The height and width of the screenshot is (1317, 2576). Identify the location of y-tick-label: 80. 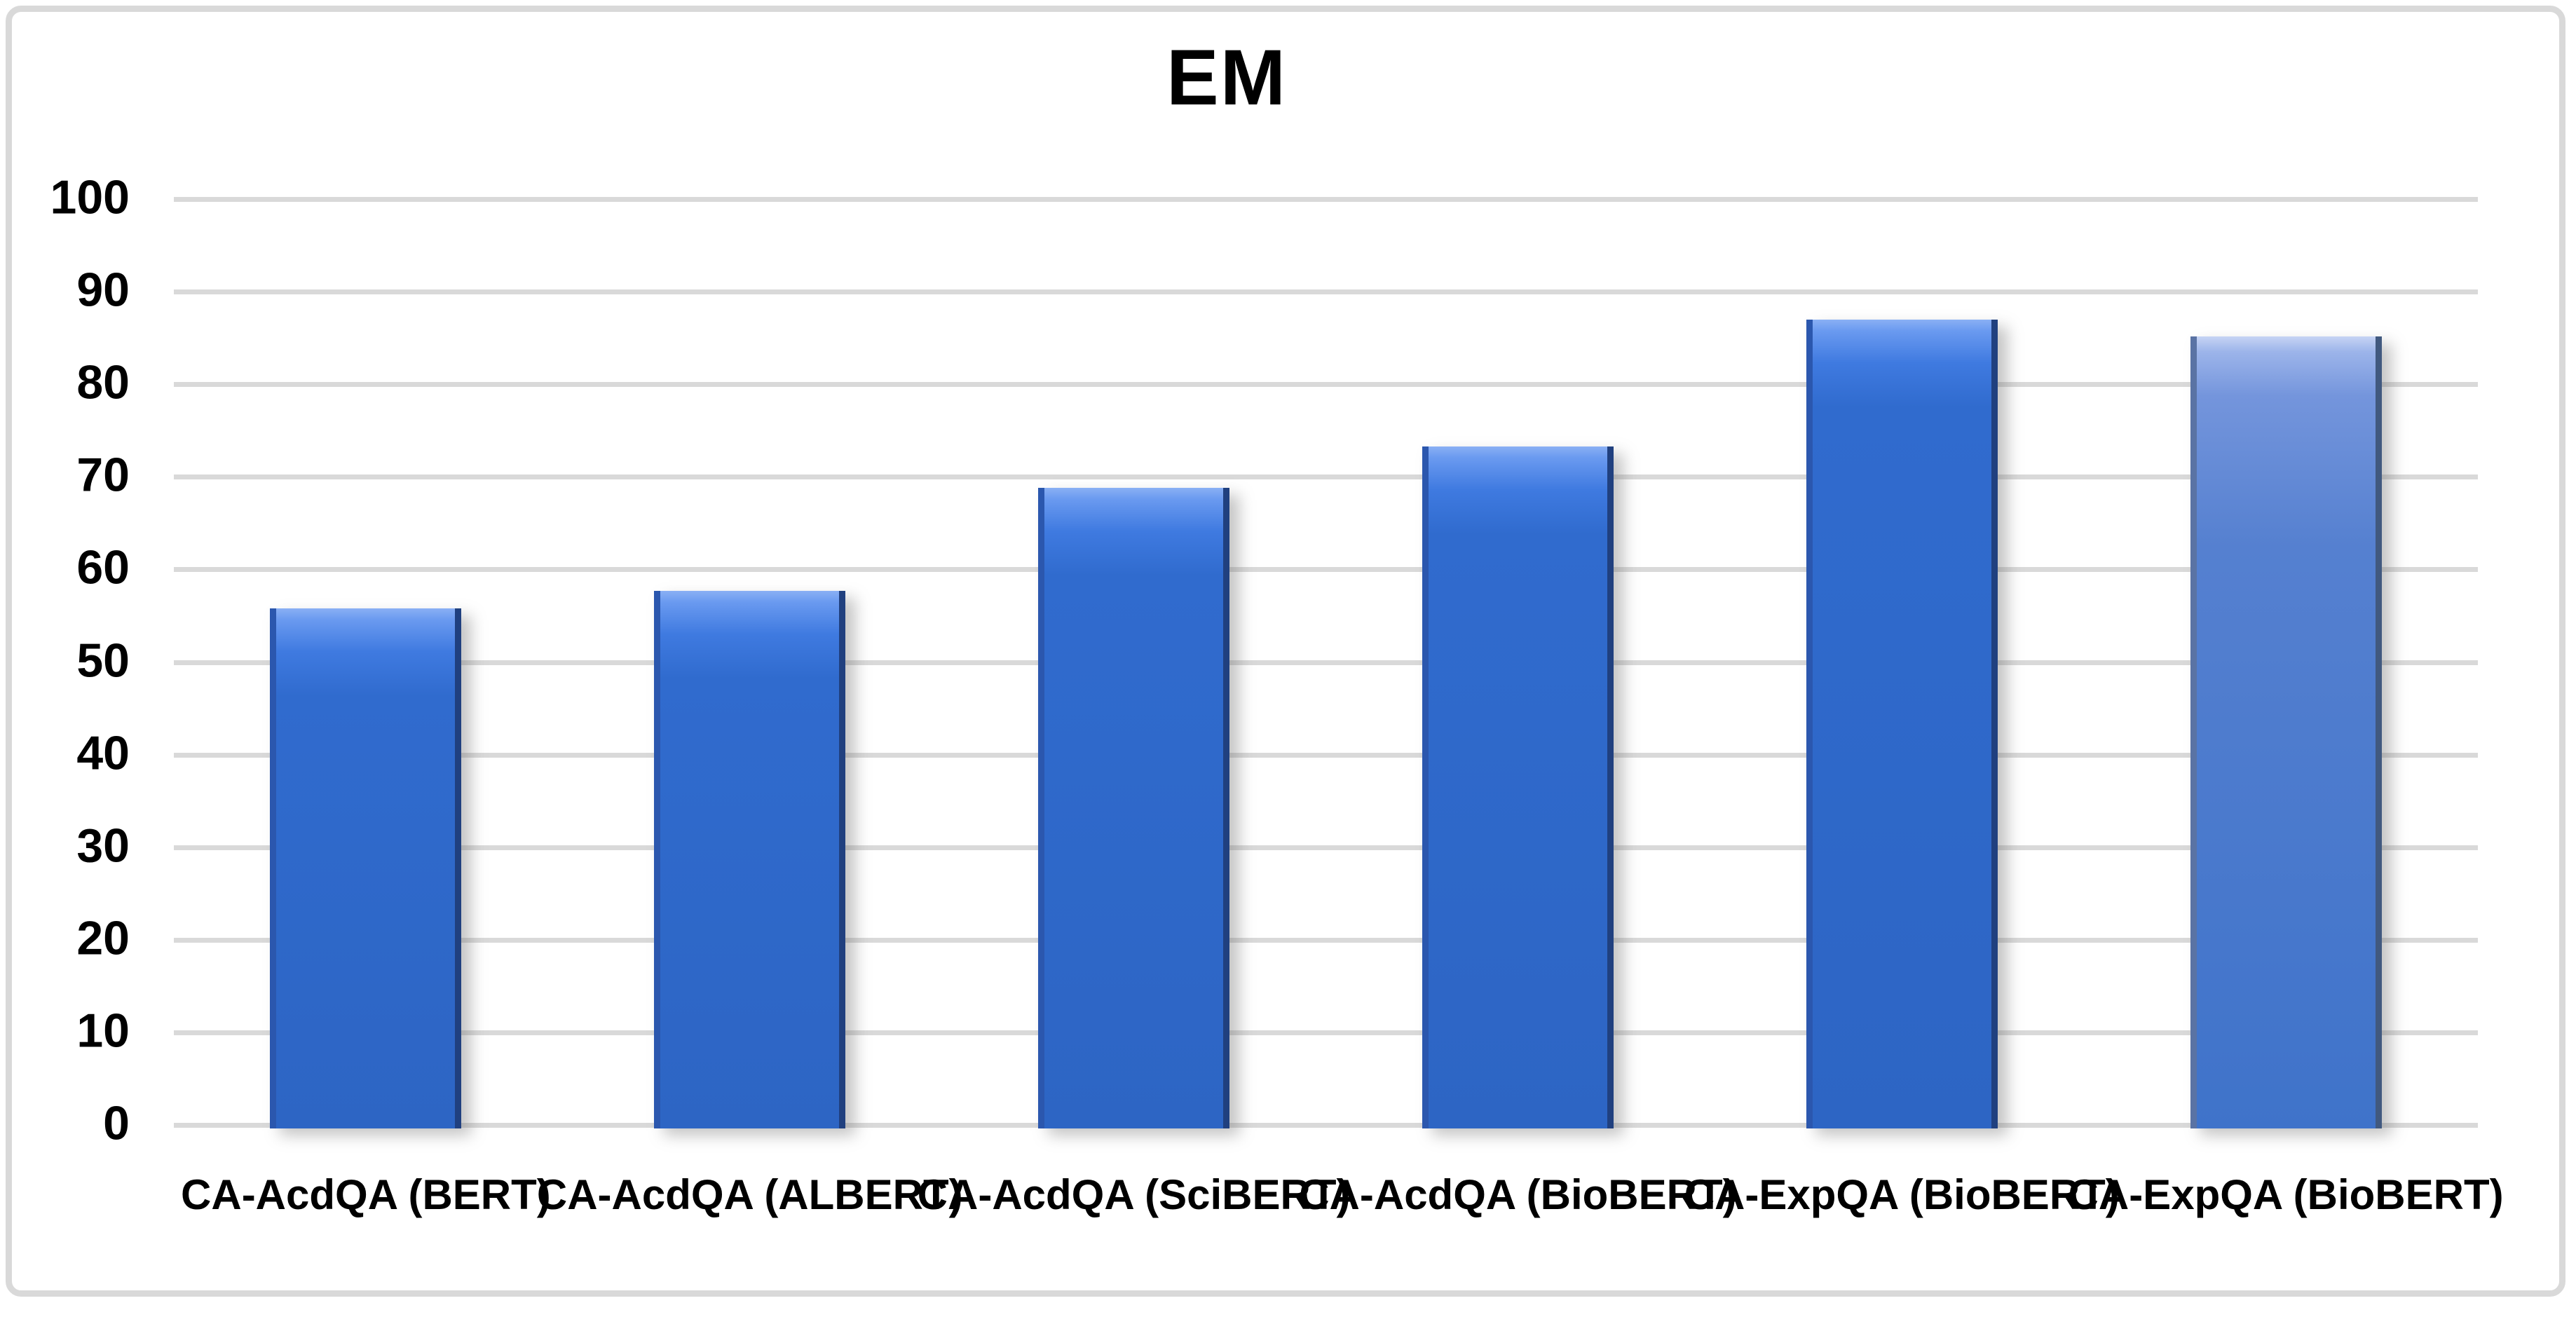
(103, 382).